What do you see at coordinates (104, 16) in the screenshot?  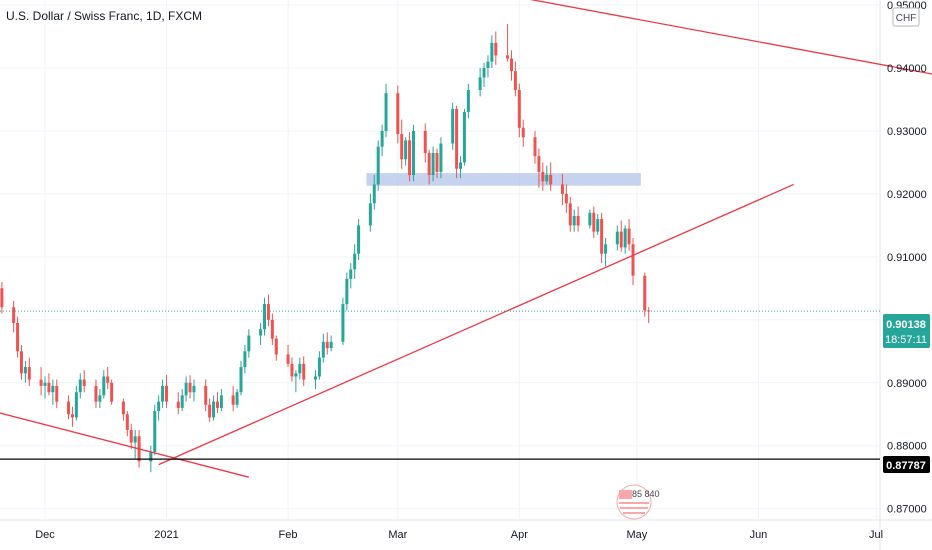 I see `symbol-title: U.S. Dollar / Swiss Franc, 1D, FXCM` at bounding box center [104, 16].